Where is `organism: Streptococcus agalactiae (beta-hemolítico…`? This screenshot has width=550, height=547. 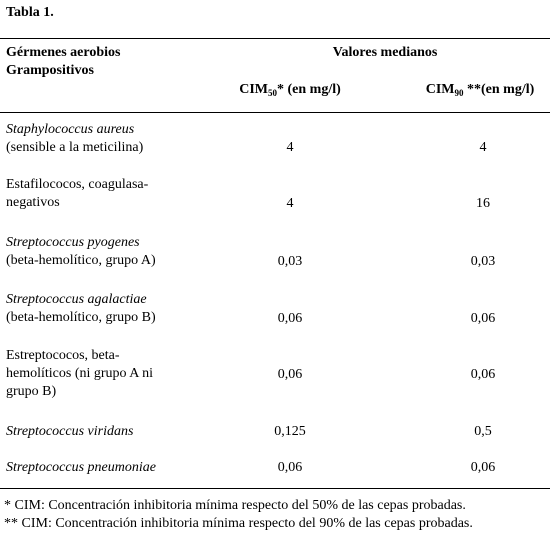
organism: Streptococcus agalactiae (beta-hemolítico… is located at coordinates (101, 309).